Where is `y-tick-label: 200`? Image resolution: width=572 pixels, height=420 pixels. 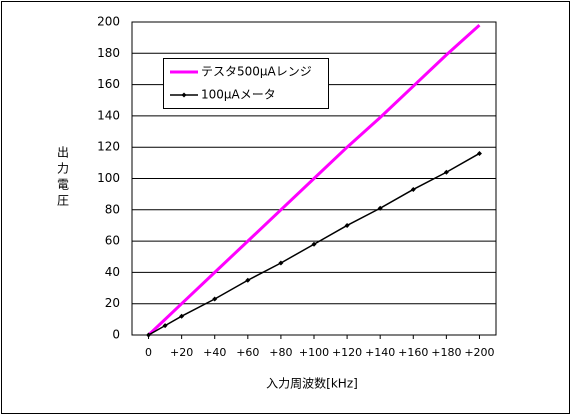 y-tick-label: 200 is located at coordinates (108, 22).